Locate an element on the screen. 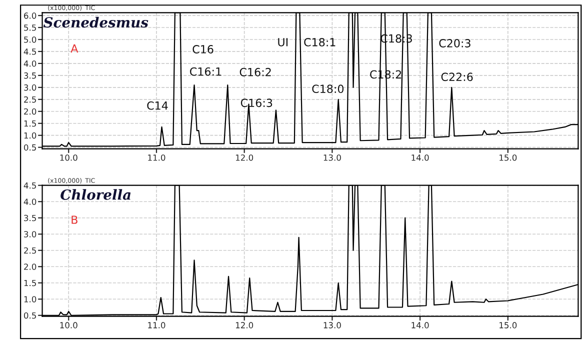 Image resolution: width=587 pixels, height=342 pixels. chart-title: Scenedesmus is located at coordinates (95, 22).